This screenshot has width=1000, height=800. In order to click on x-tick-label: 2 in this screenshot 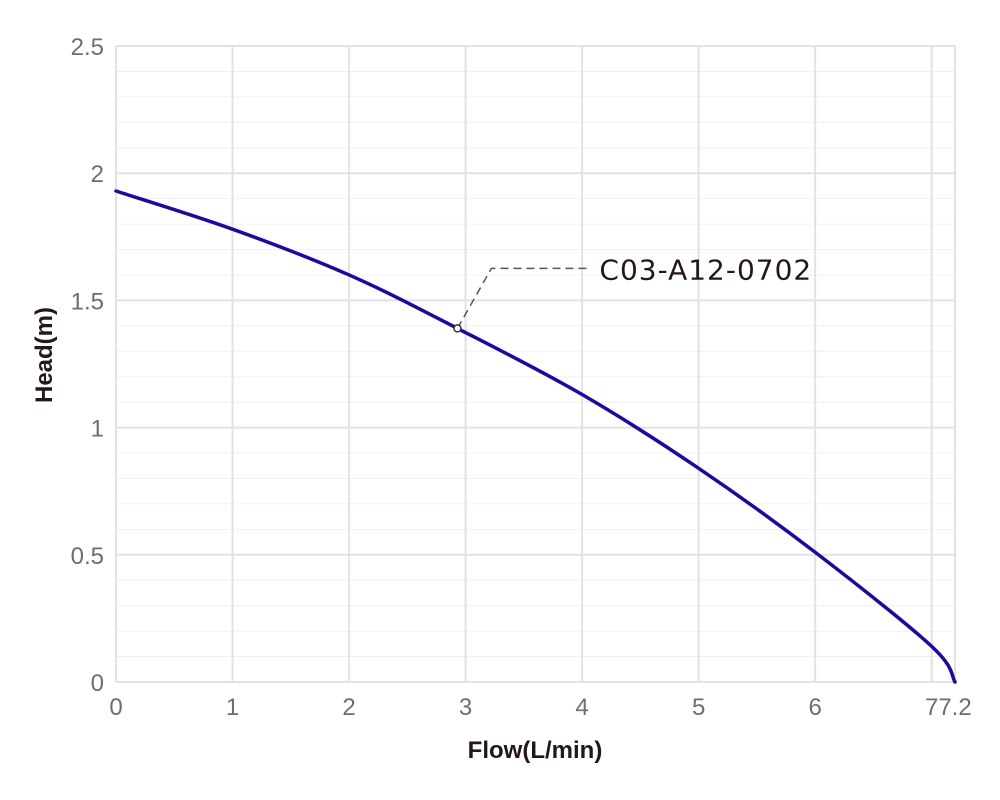, I will do `click(348, 707)`.